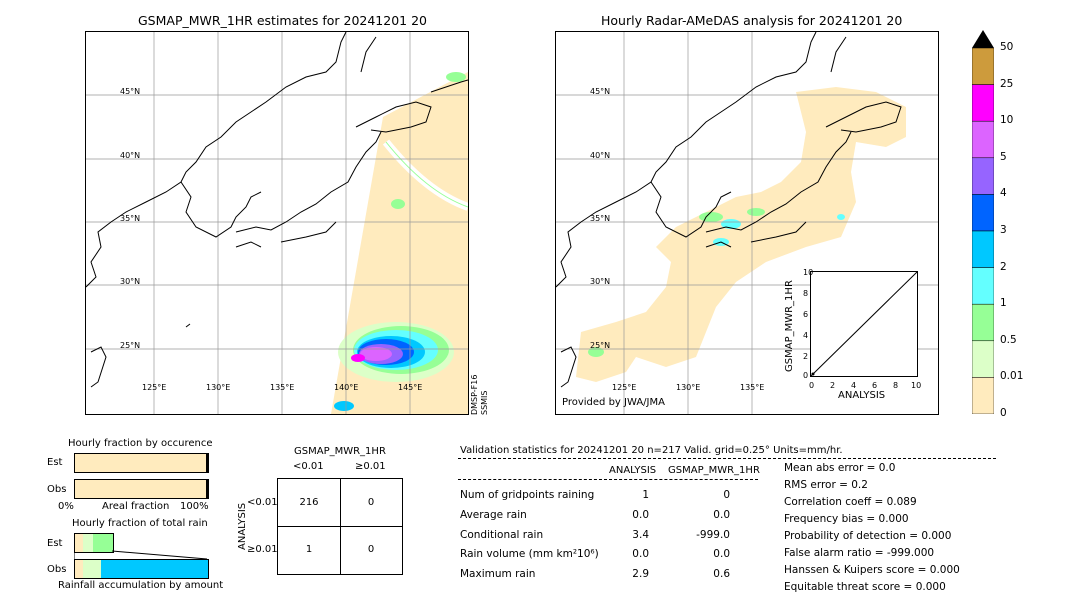 This screenshot has width=1080, height=612. Describe the element at coordinates (600, 155) in the screenshot. I see `r-lat-label-40: 40°N` at that location.